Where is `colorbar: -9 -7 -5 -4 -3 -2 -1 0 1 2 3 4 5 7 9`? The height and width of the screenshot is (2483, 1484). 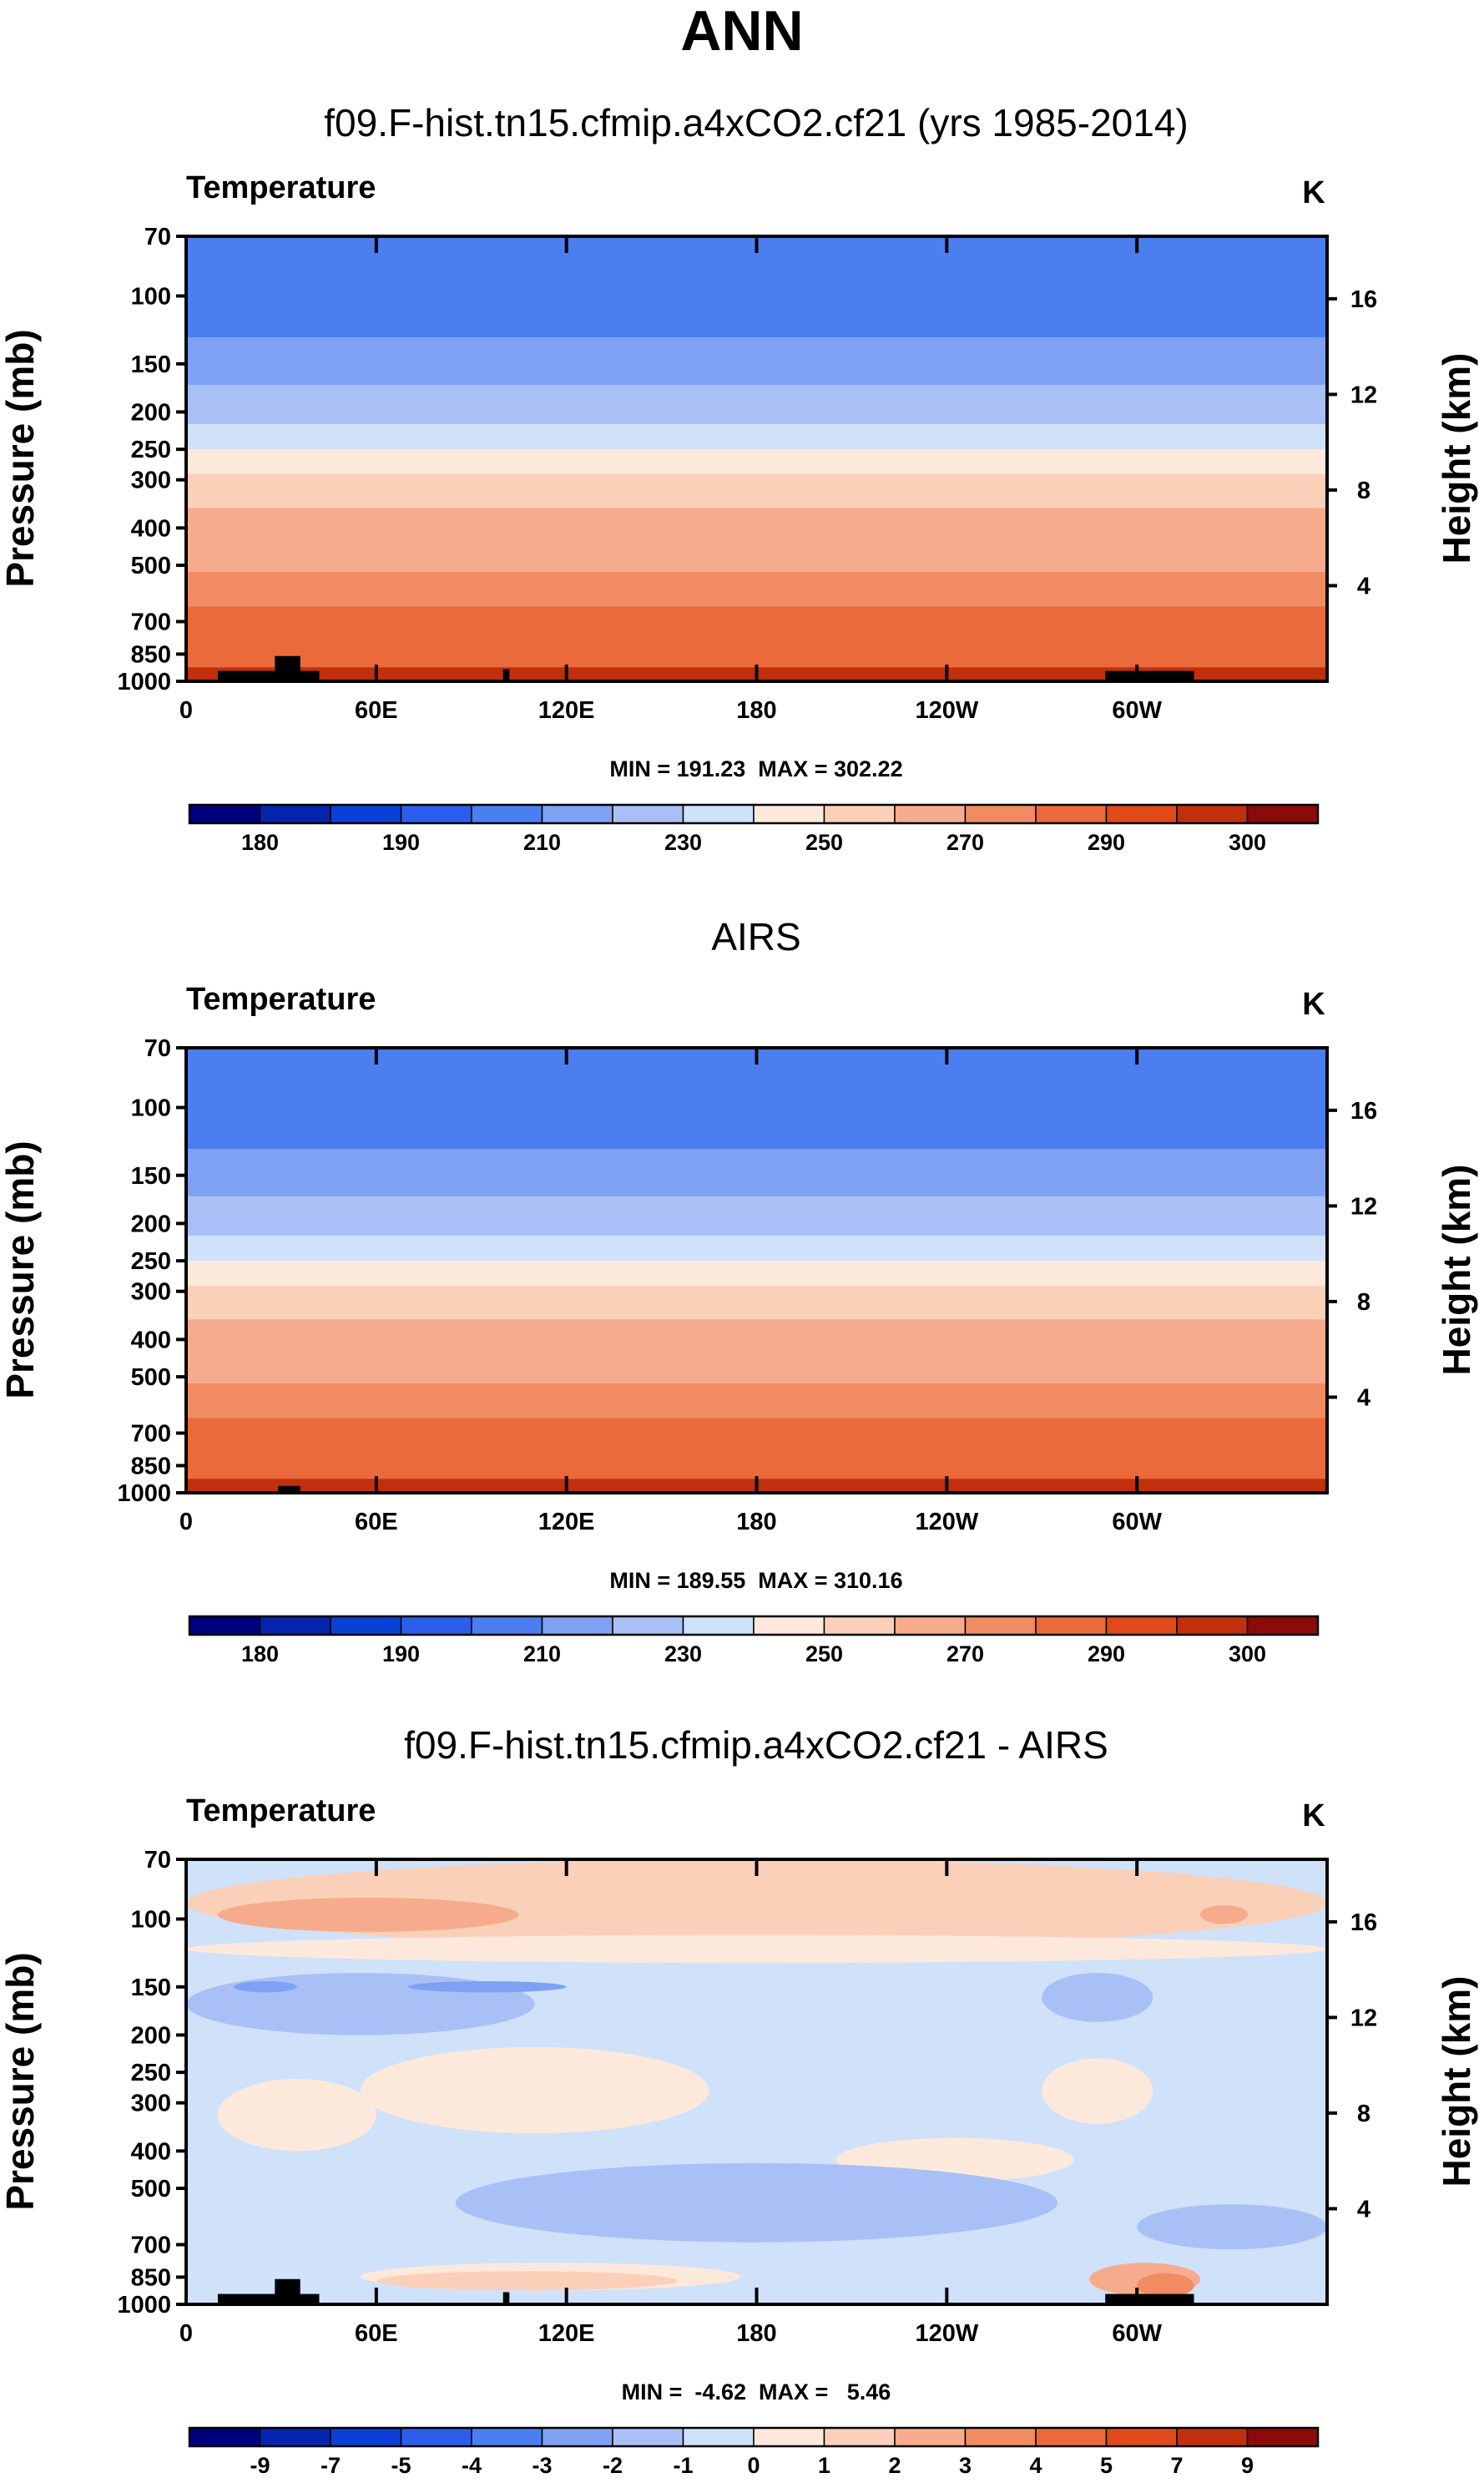 colorbar: -9 -7 -5 -4 -3 -2 -1 0 1 2 3 4 5 7 9 is located at coordinates (754, 2452).